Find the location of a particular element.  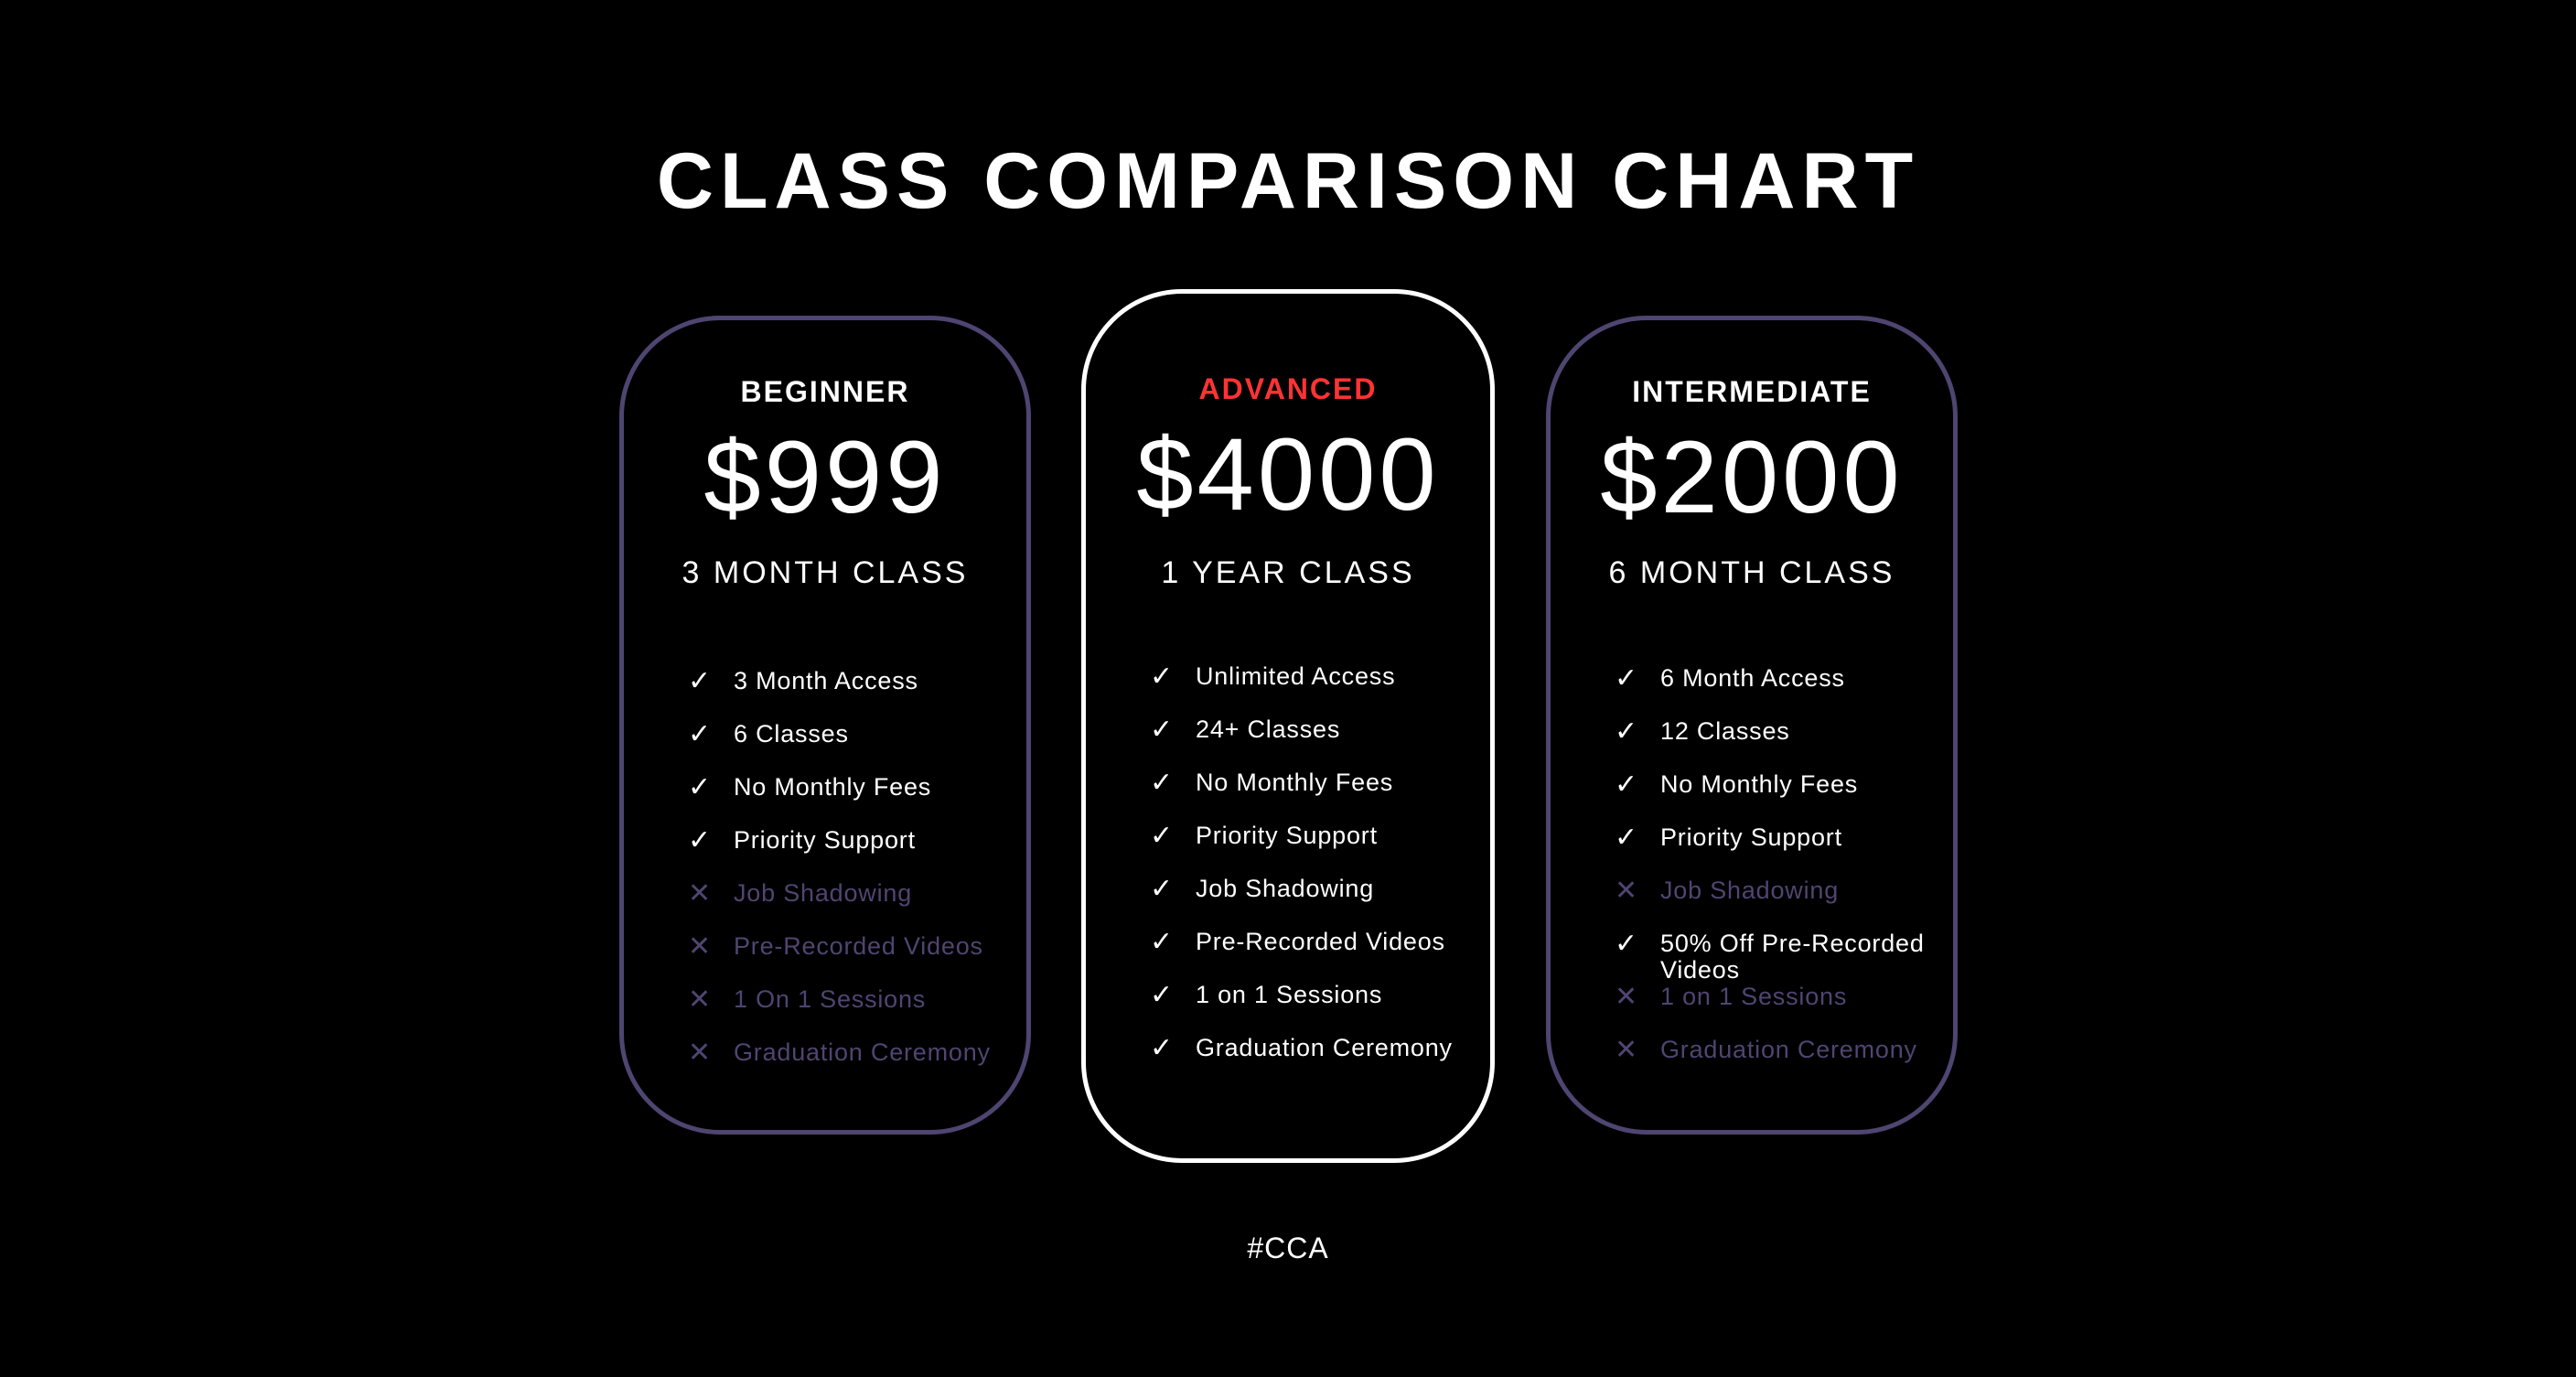

feature-text: 50% Off Pre-Recorded Videos is located at coordinates (1793, 957).